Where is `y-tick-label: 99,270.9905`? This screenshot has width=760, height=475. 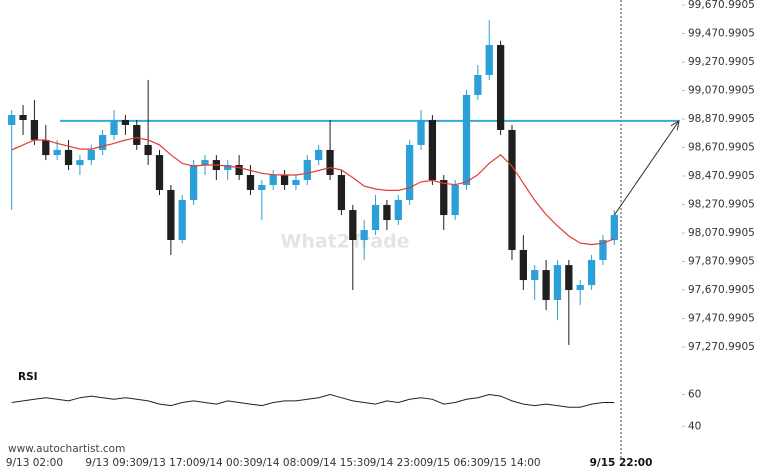
y-tick-label: 99,270.9905 is located at coordinates (721, 62).